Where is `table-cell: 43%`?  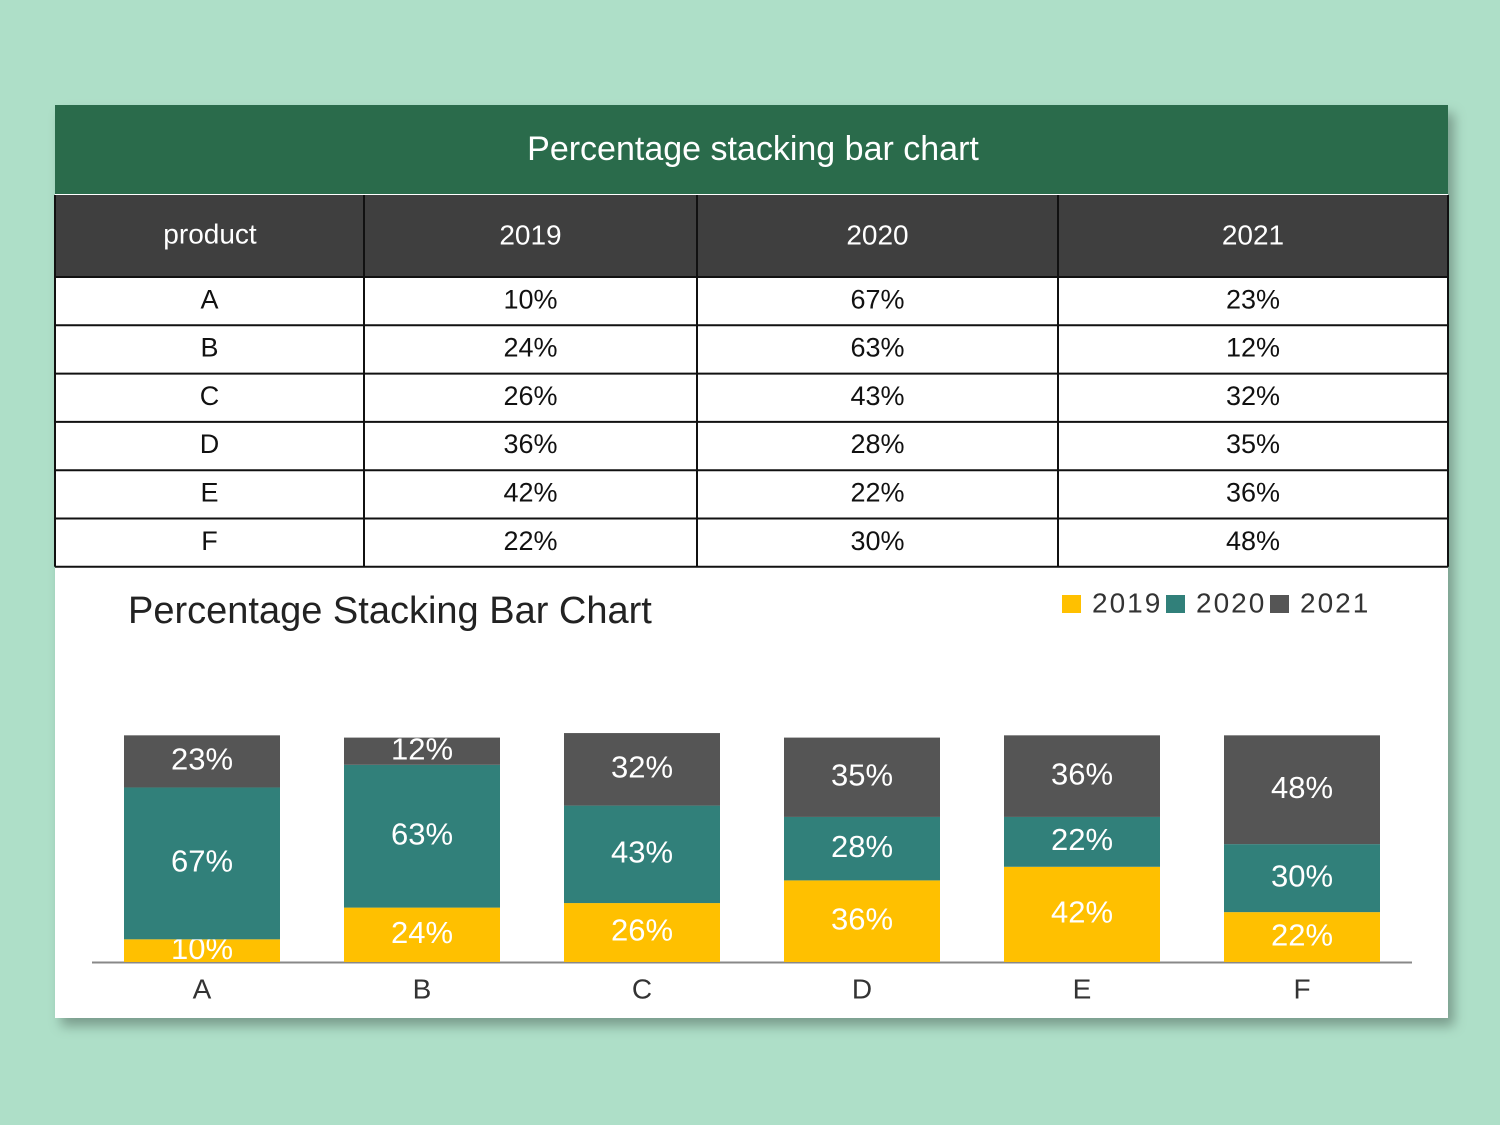
table-cell: 43% is located at coordinates (877, 396).